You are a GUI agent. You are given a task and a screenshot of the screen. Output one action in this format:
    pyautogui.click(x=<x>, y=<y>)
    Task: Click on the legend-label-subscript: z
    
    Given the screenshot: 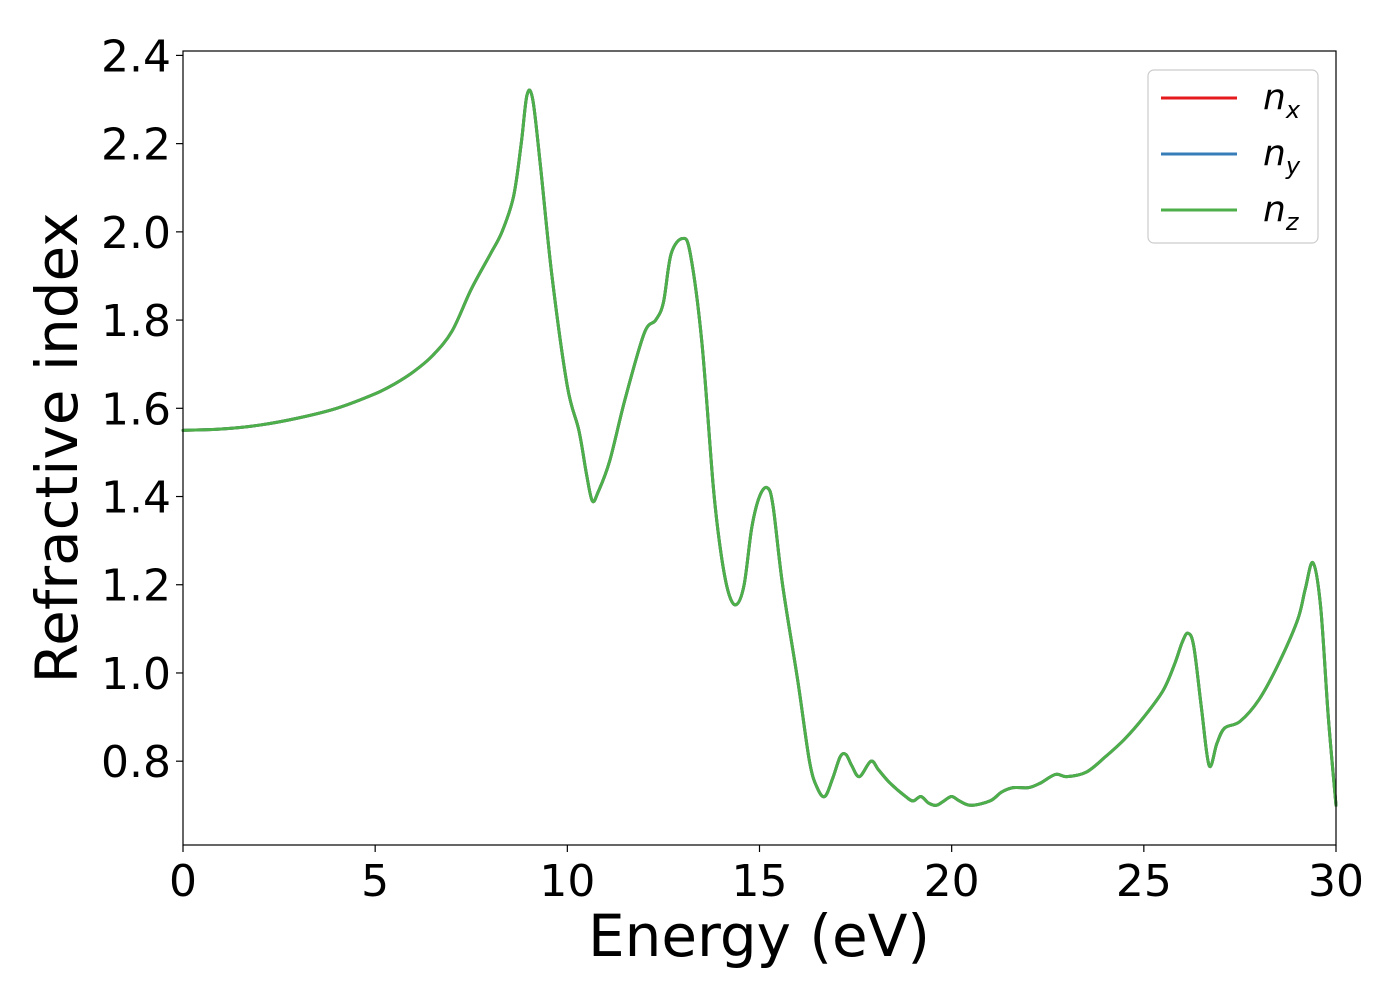 What is the action you would take?
    pyautogui.click(x=1292, y=222)
    